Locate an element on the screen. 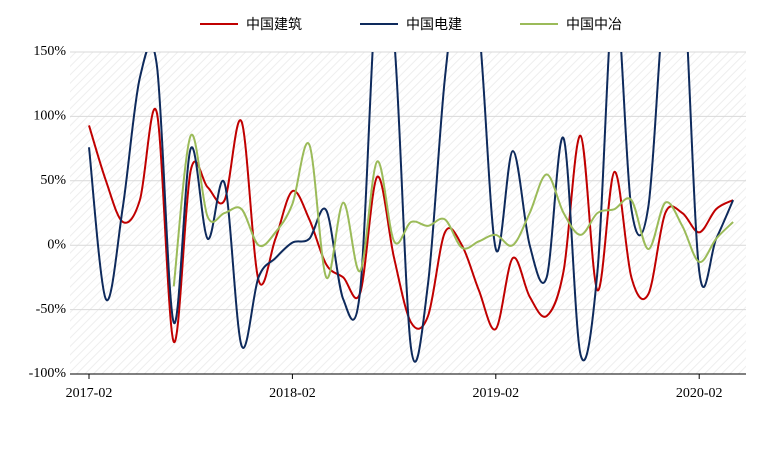  legend-label: 中国建筑 is located at coordinates (274, 25).